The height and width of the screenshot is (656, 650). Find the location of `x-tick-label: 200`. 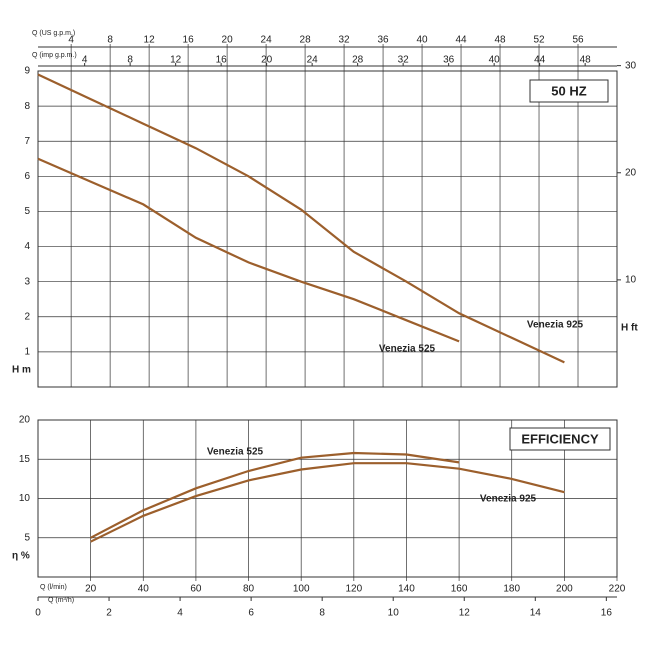

x-tick-label: 200 is located at coordinates (564, 589).